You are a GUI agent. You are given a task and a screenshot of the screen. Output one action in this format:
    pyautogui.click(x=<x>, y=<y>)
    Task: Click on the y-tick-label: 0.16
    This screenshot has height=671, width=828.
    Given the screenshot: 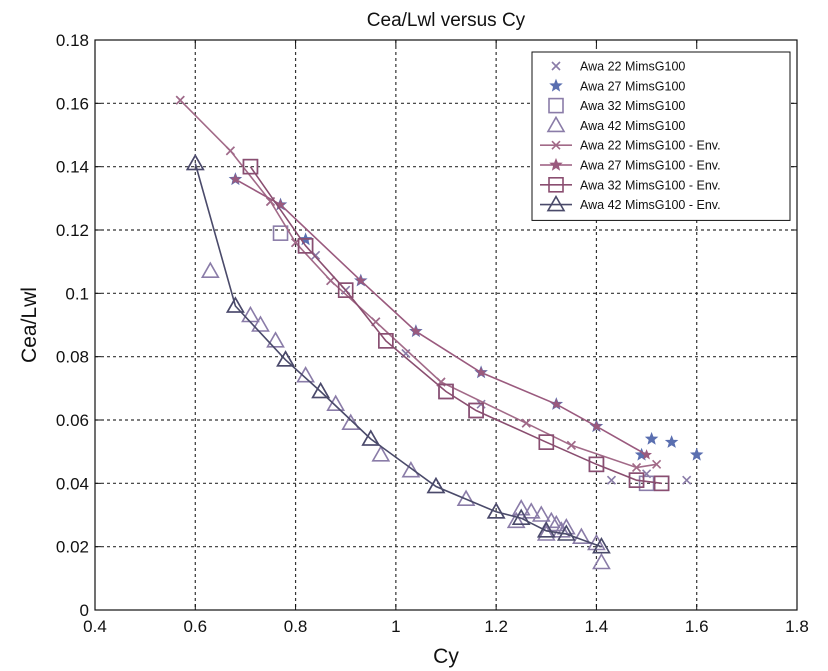 What is the action you would take?
    pyautogui.click(x=72, y=103)
    